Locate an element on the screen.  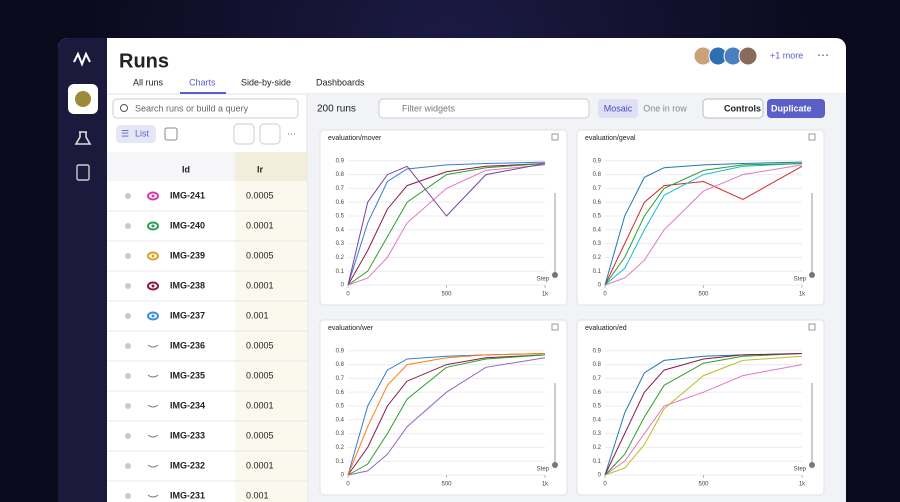
search-box is located at coordinates (205, 108).